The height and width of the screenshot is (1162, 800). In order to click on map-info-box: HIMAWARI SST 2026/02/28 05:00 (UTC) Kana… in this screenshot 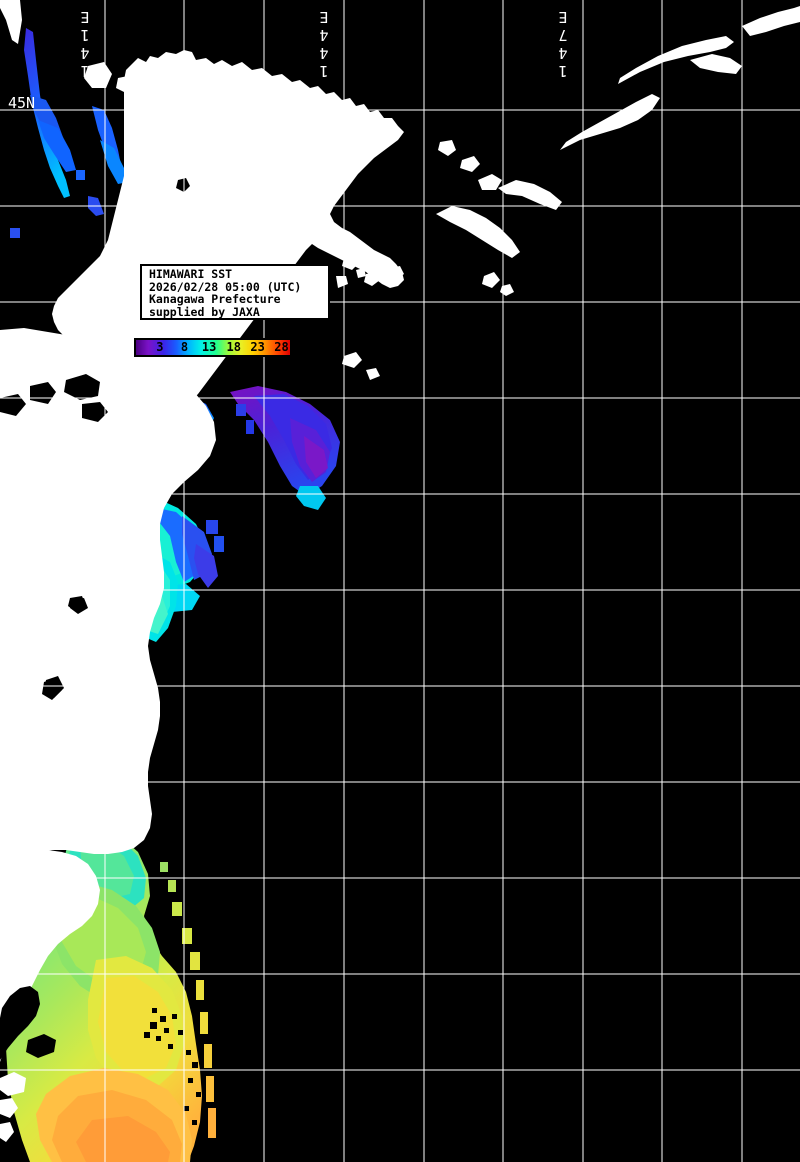, I will do `click(235, 292)`.